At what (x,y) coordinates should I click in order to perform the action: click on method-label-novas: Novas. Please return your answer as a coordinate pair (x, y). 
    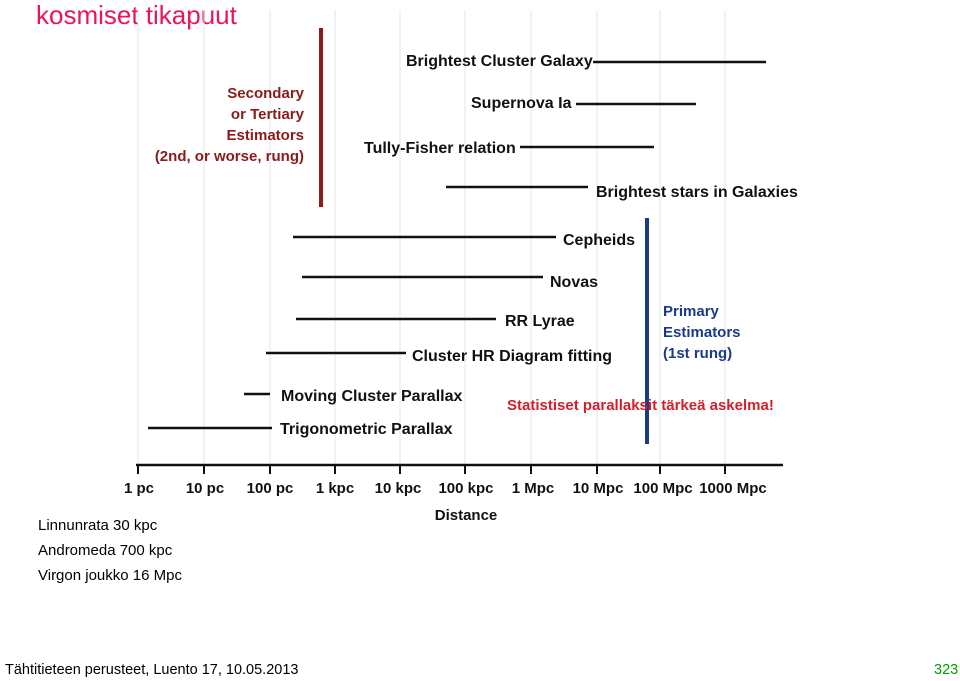
    Looking at the image, I should click on (574, 282).